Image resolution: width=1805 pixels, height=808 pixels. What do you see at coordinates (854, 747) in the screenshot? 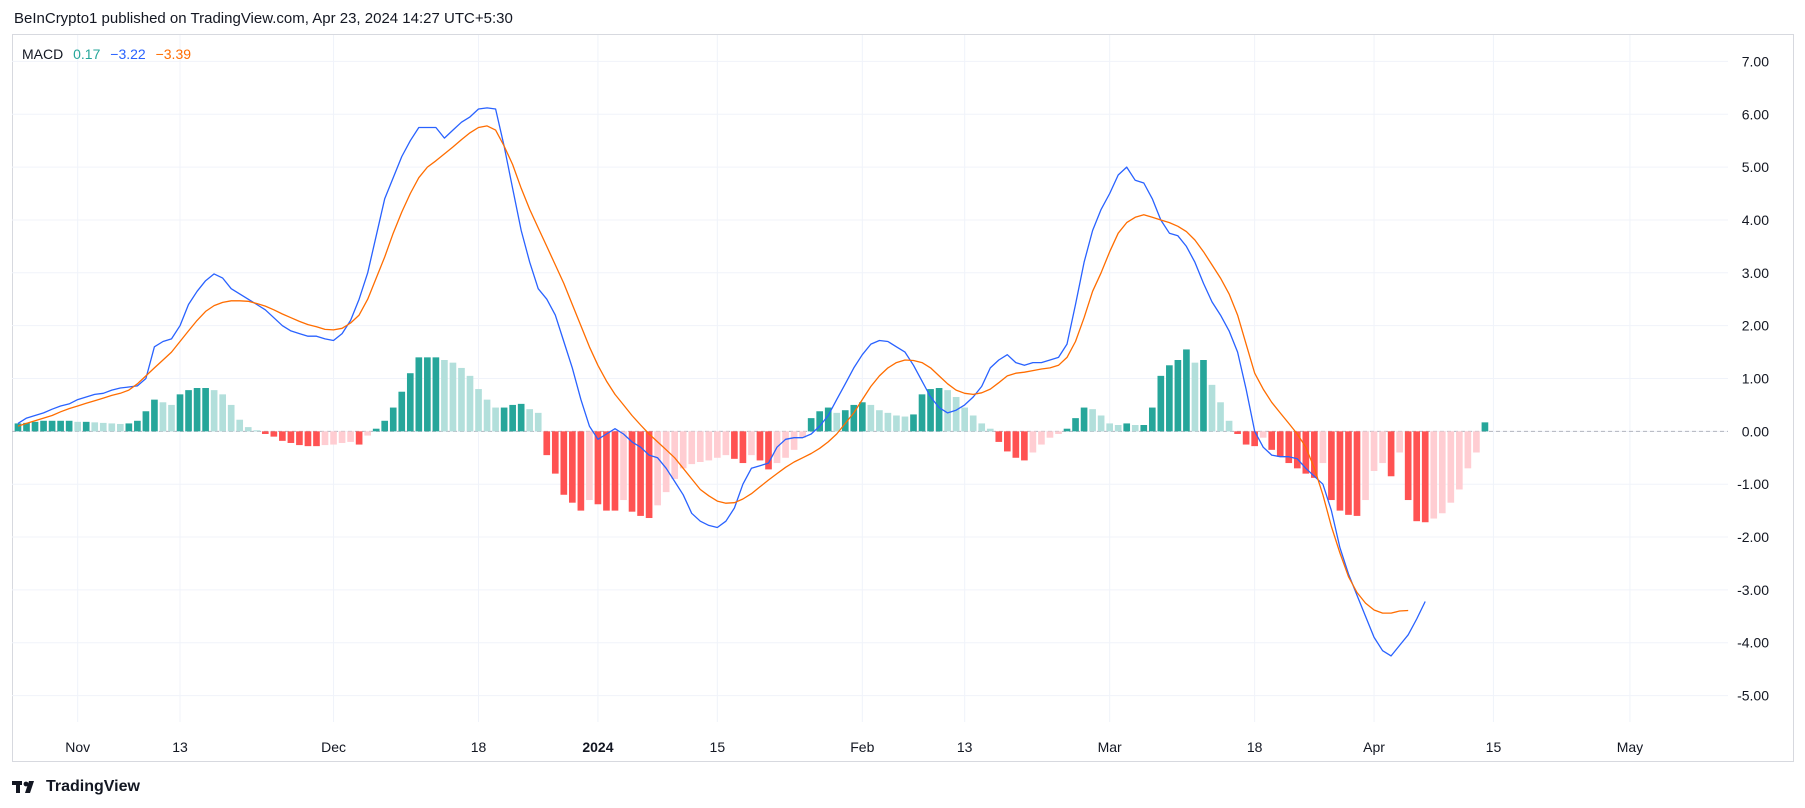
I see `x-axis: Nov 13 Dec 18 2024 15 Feb 13 Mar 18 Apr 15 May` at bounding box center [854, 747].